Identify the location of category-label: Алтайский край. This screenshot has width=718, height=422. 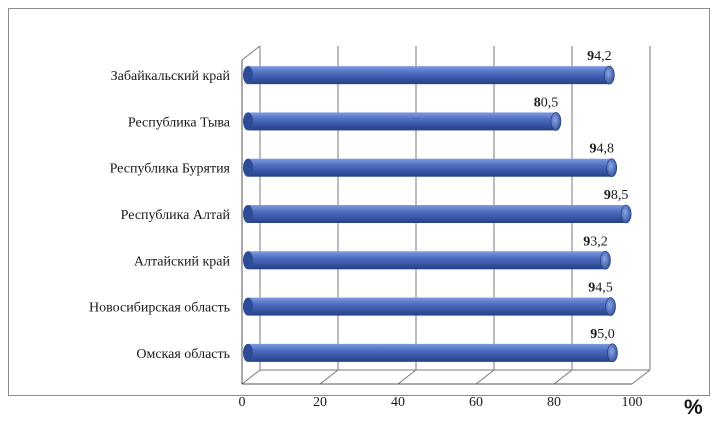
(182, 261).